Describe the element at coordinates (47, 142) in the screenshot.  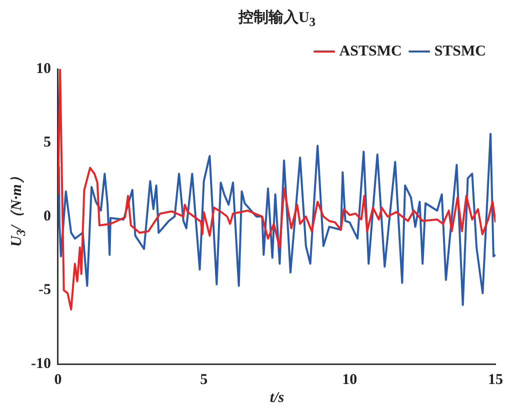
I see `y-tick-label: 5` at that location.